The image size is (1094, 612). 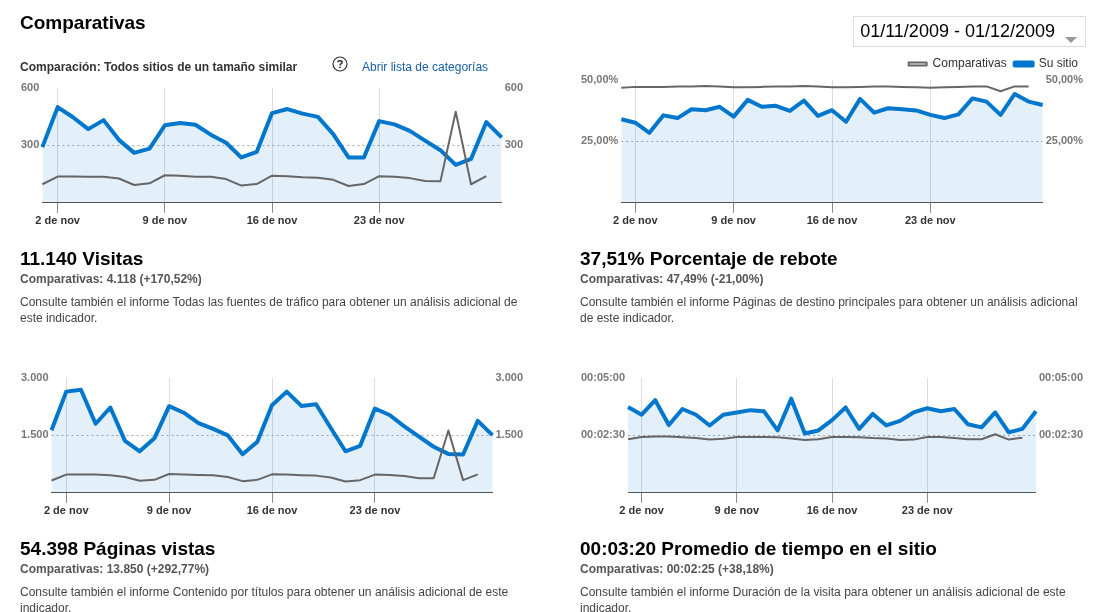 I want to click on y2-tick-label: 1.500, so click(x=509, y=434).